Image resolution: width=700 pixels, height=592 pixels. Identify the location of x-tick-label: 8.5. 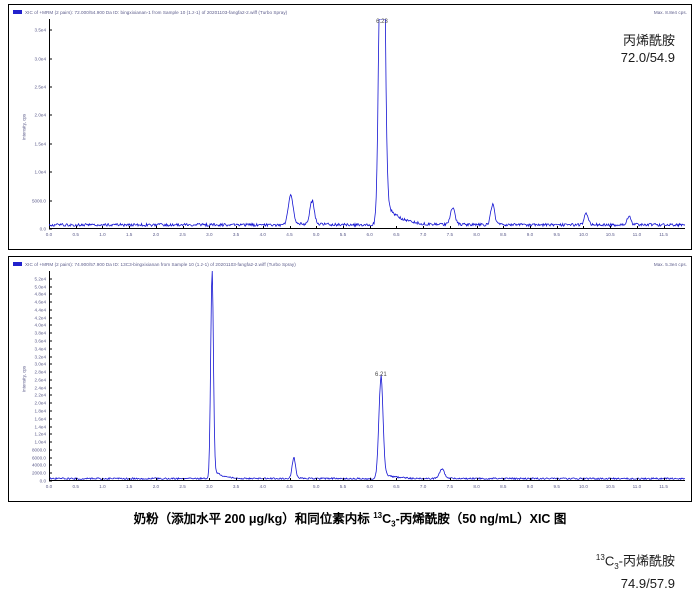
(503, 234).